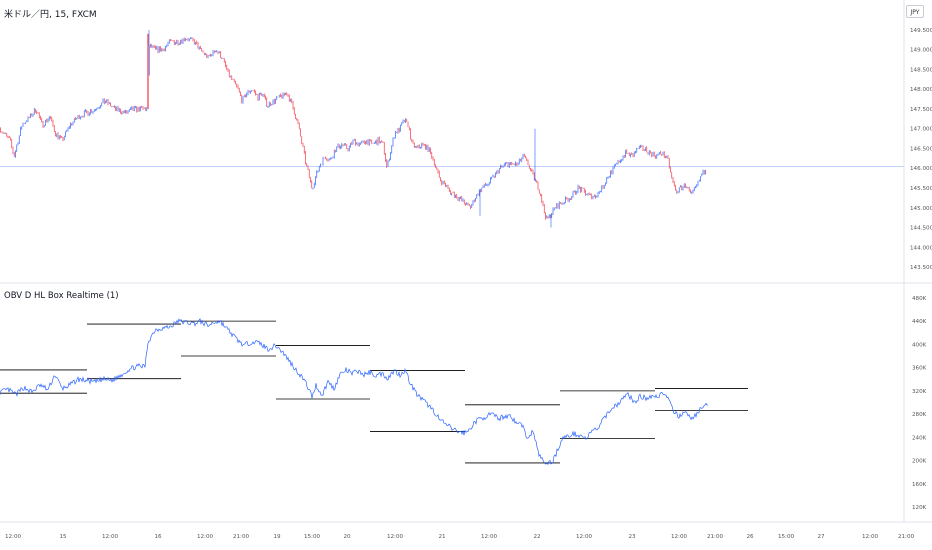 The image size is (932, 550). What do you see at coordinates (821, 537) in the screenshot?
I see `time-tick-label: 27` at bounding box center [821, 537].